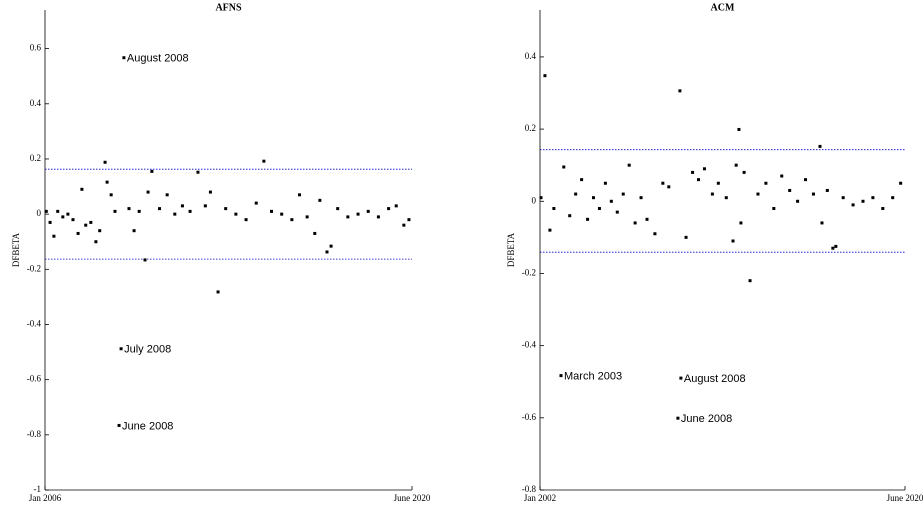 The width and height of the screenshot is (923, 514). I want to click on chart-title: ACM, so click(723, 7).